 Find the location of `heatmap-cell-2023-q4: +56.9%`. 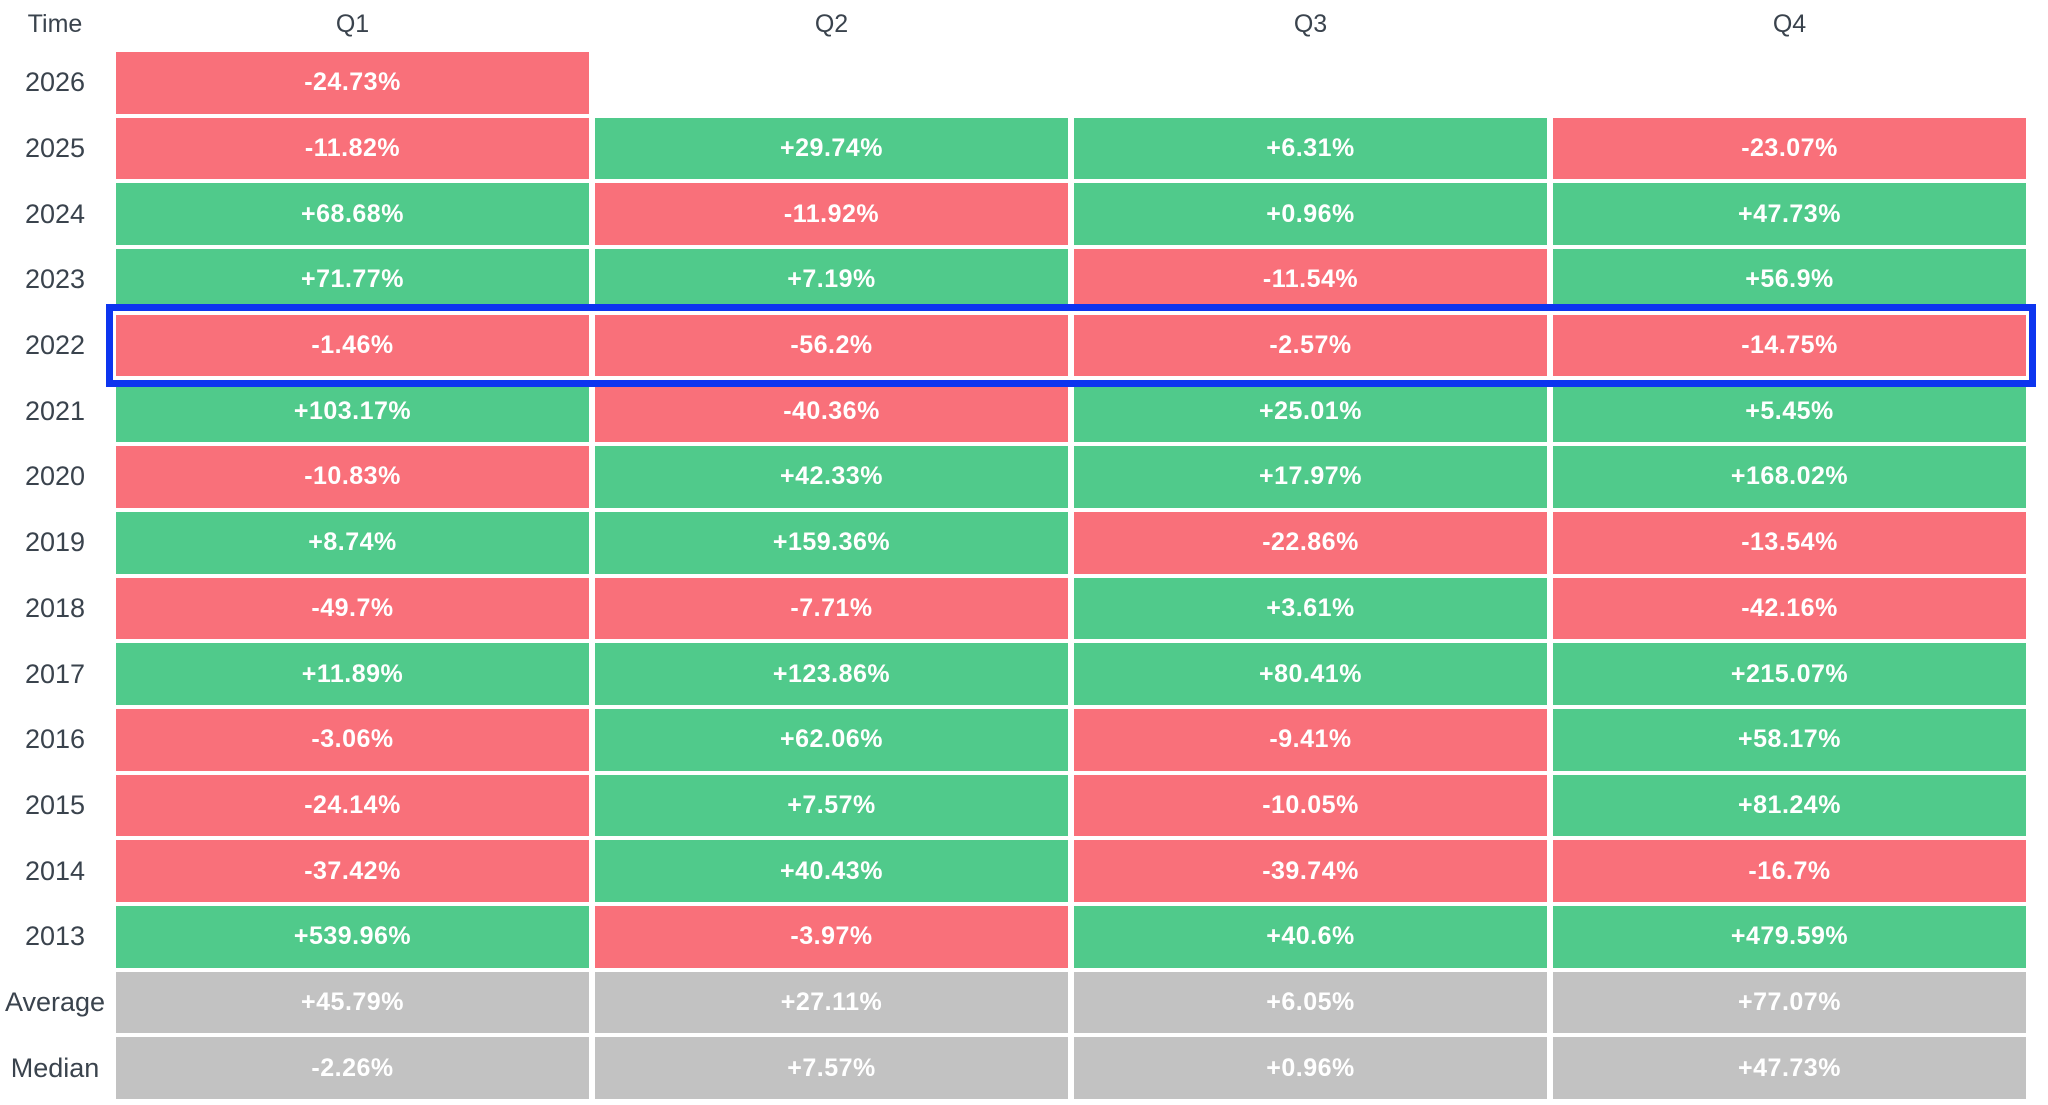

heatmap-cell-2023-q4: +56.9% is located at coordinates (1789, 280).